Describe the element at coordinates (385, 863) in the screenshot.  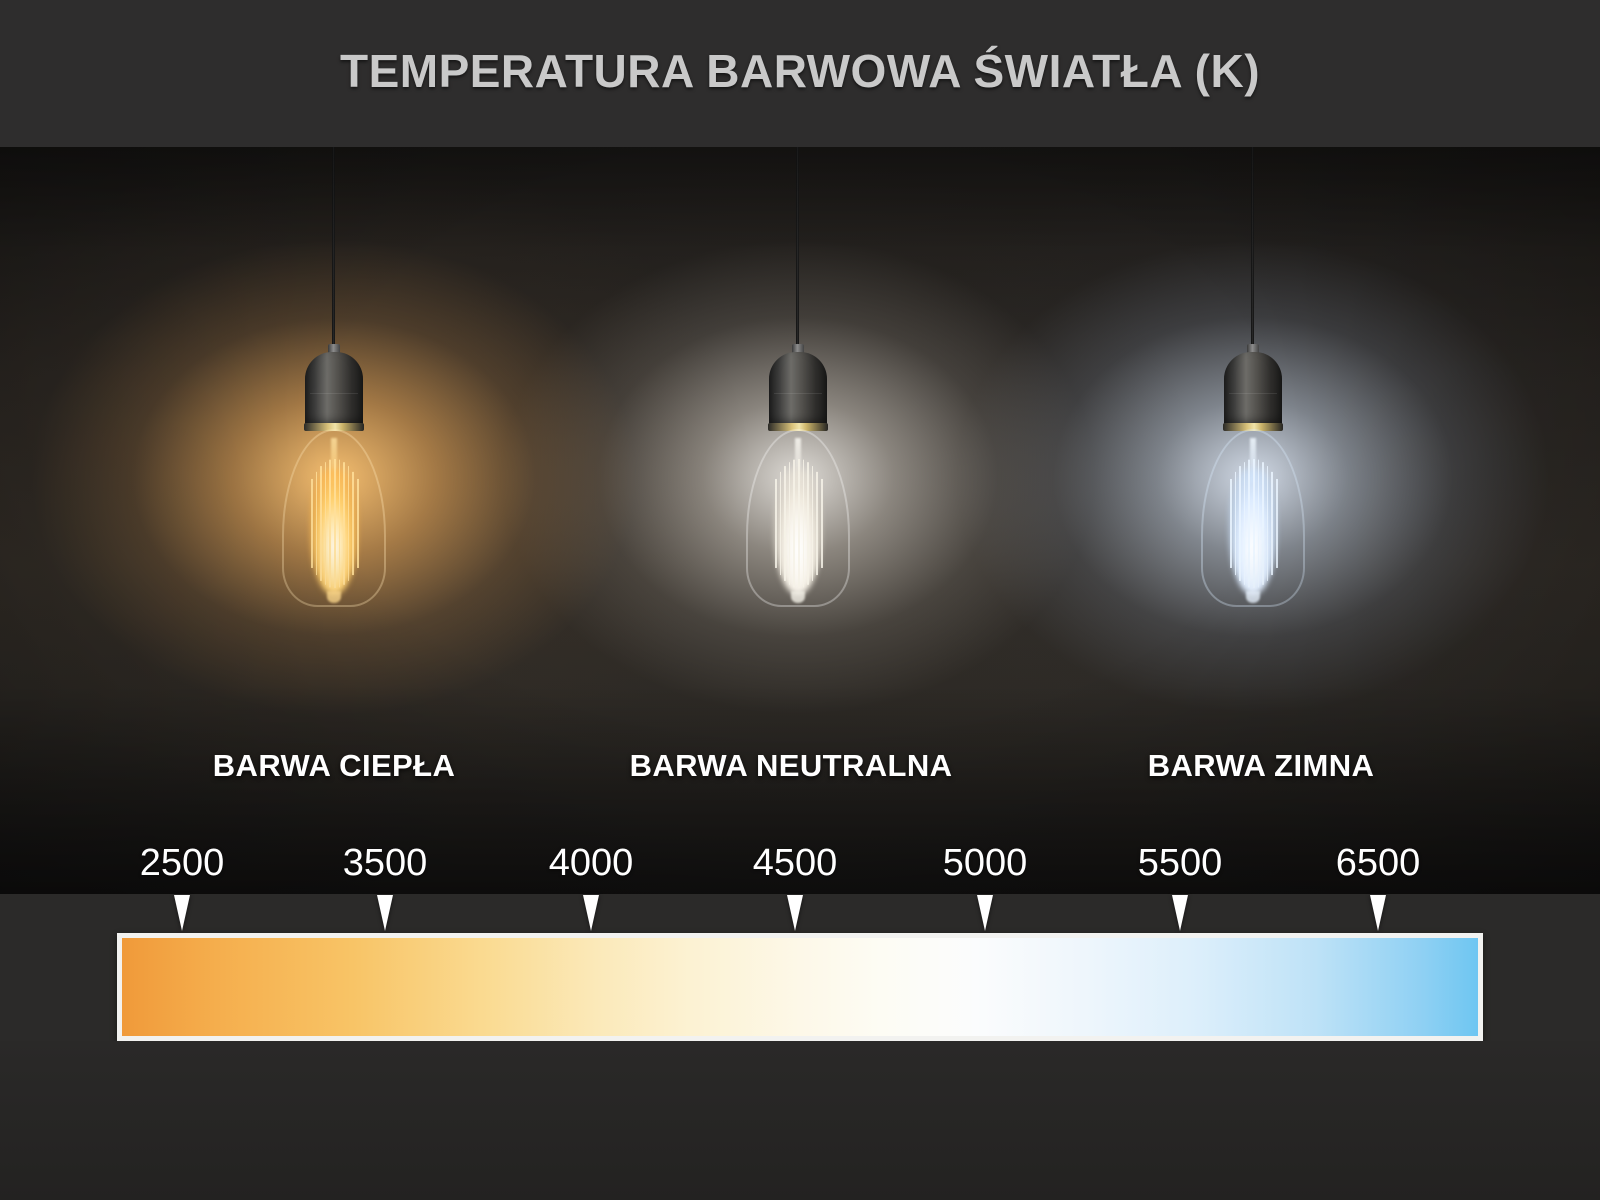
I see `kelvin-tick-label: 3500` at that location.